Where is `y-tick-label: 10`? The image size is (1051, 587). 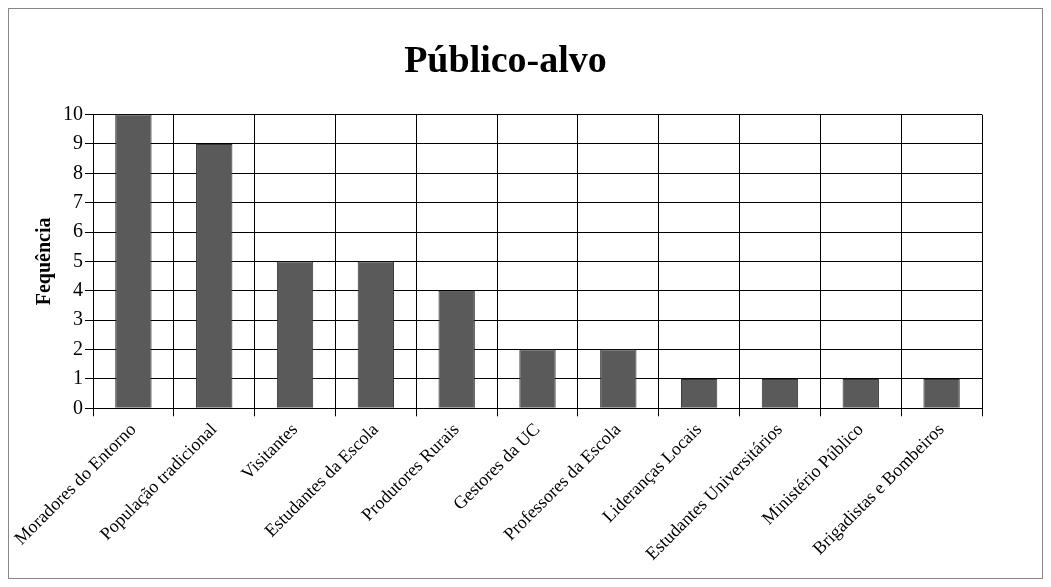
y-tick-label: 10 is located at coordinates (73, 112).